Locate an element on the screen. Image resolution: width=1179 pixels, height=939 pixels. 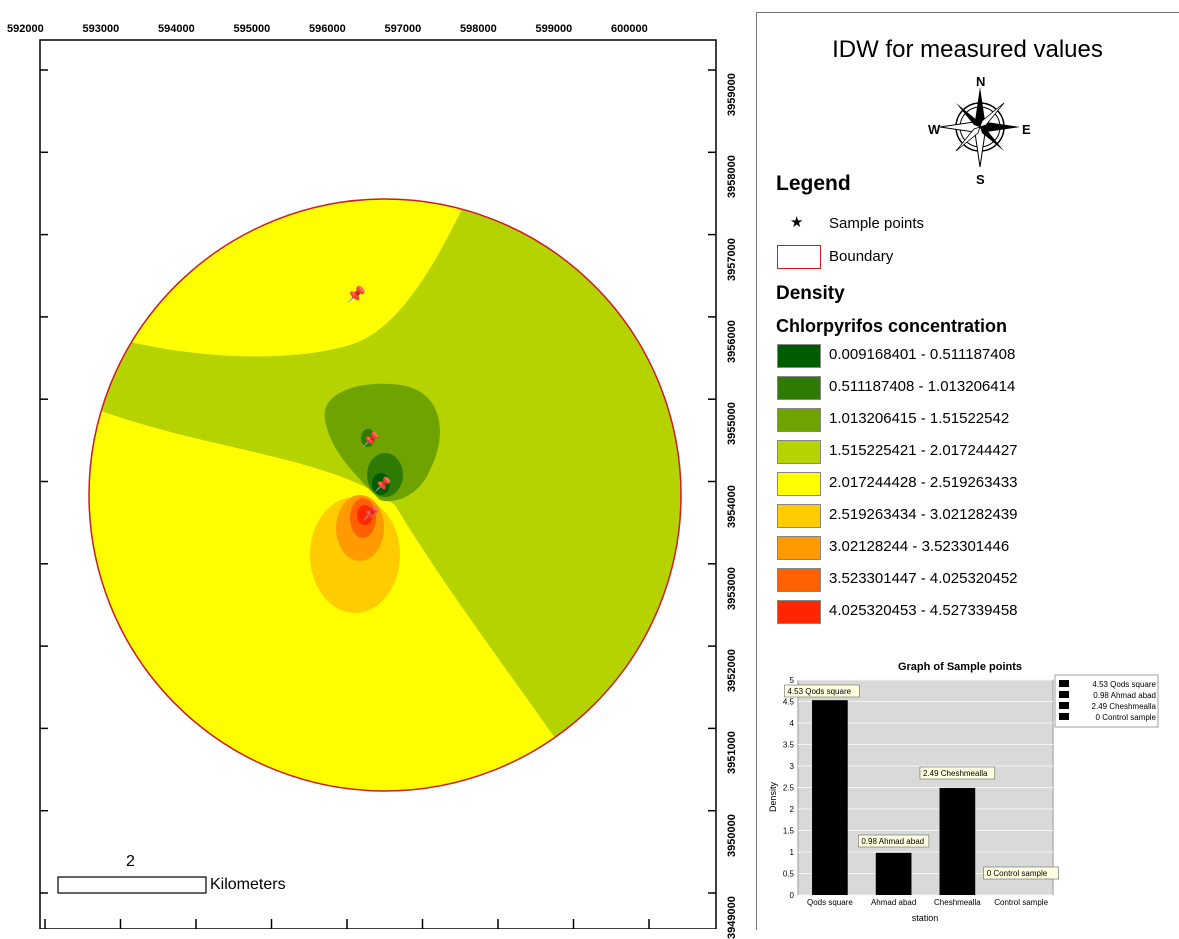
y-tick-label: 1 is located at coordinates (792, 852).